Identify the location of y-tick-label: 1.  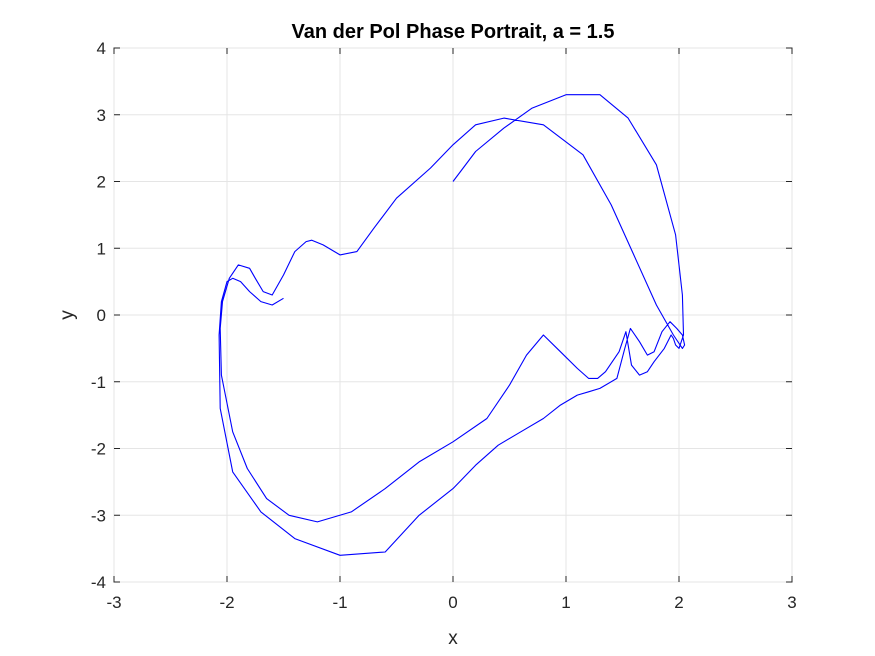
(101, 248).